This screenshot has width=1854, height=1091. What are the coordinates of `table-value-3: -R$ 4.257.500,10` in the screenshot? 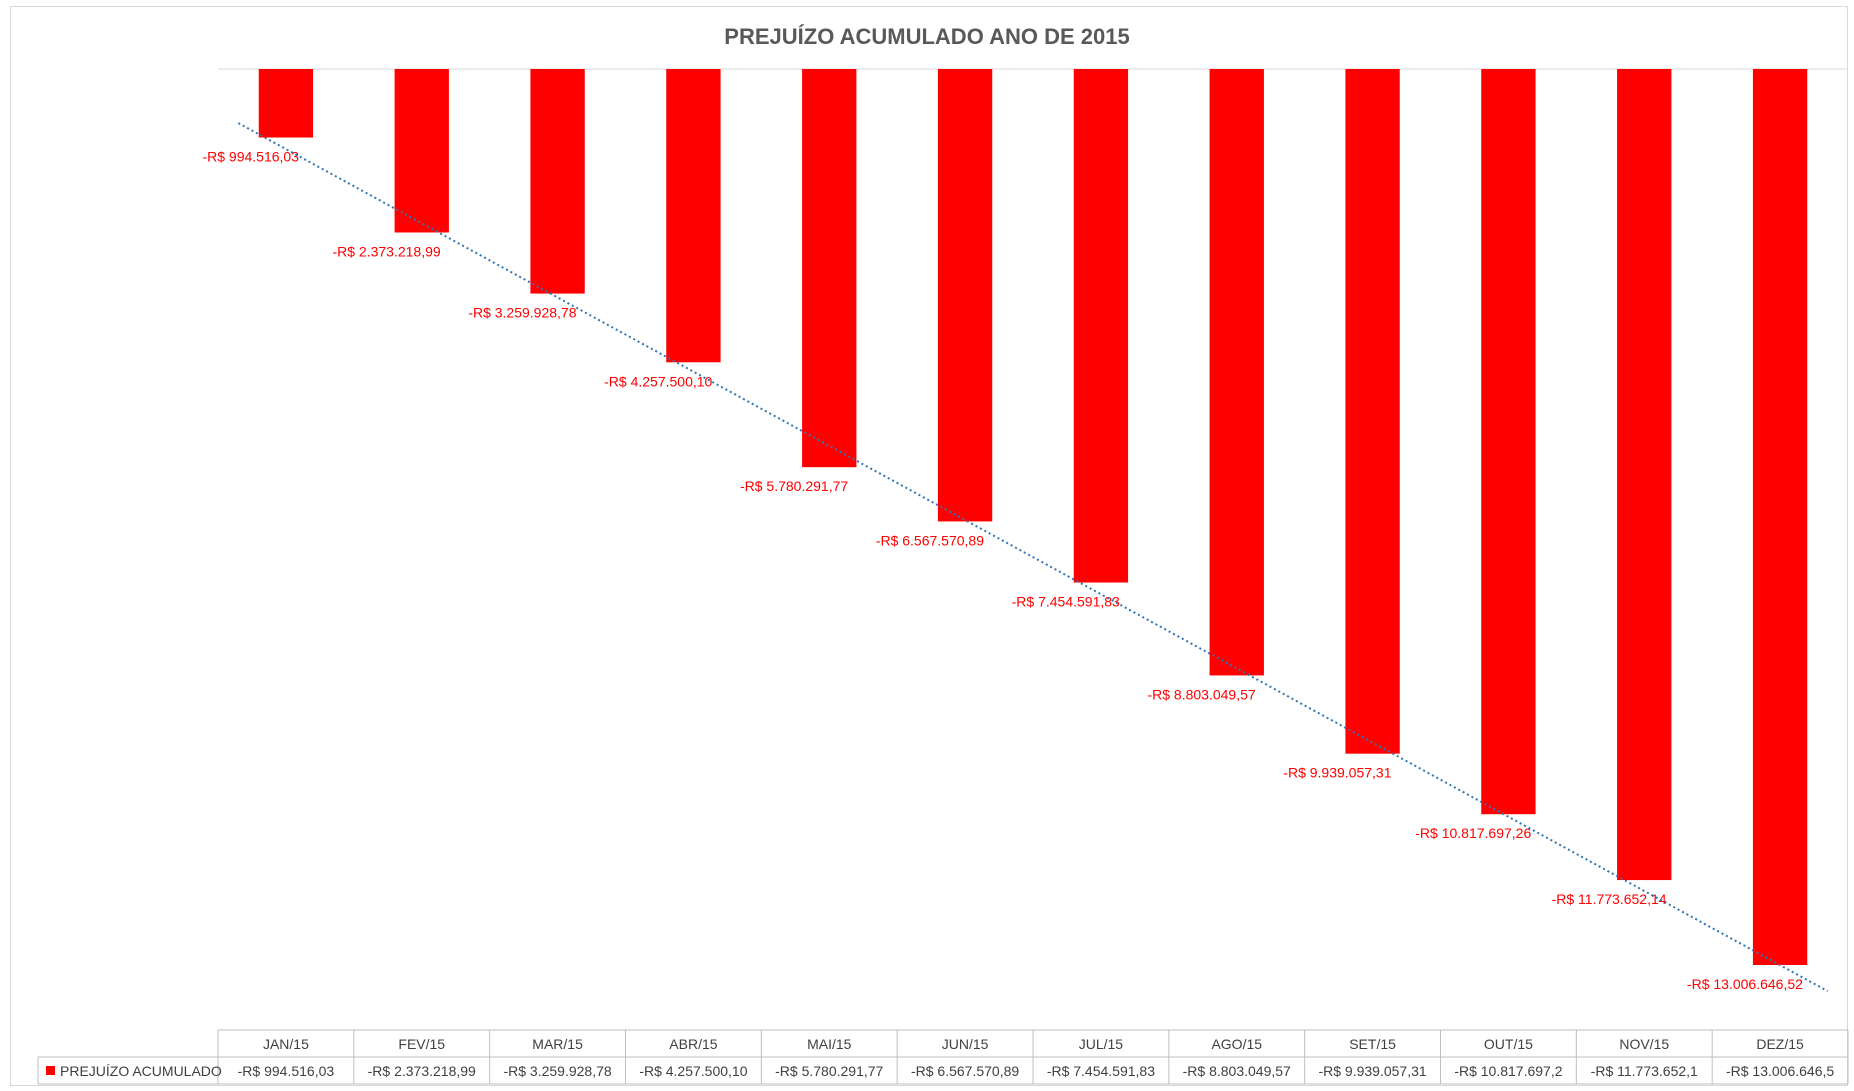 It's located at (693, 1071).